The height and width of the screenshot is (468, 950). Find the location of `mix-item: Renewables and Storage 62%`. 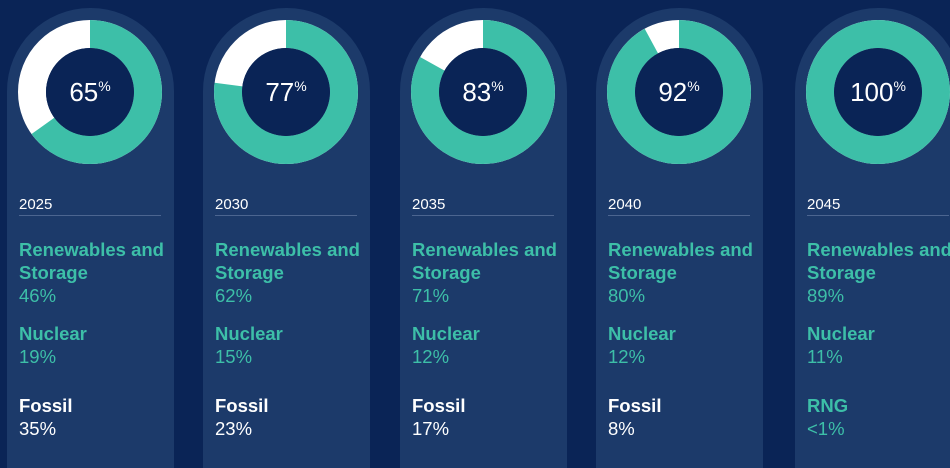

mix-item: Renewables and Storage 62% is located at coordinates (290, 272).